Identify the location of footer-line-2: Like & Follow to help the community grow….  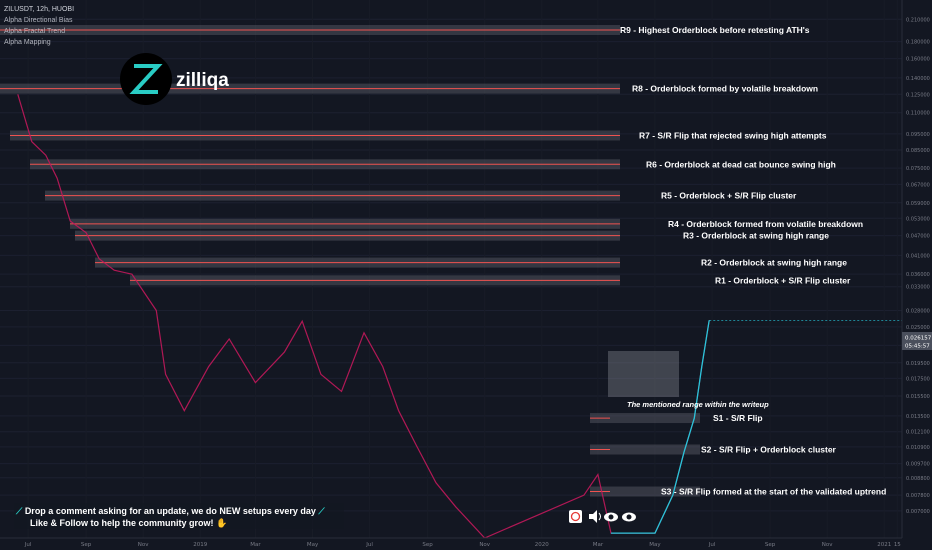
(128, 522).